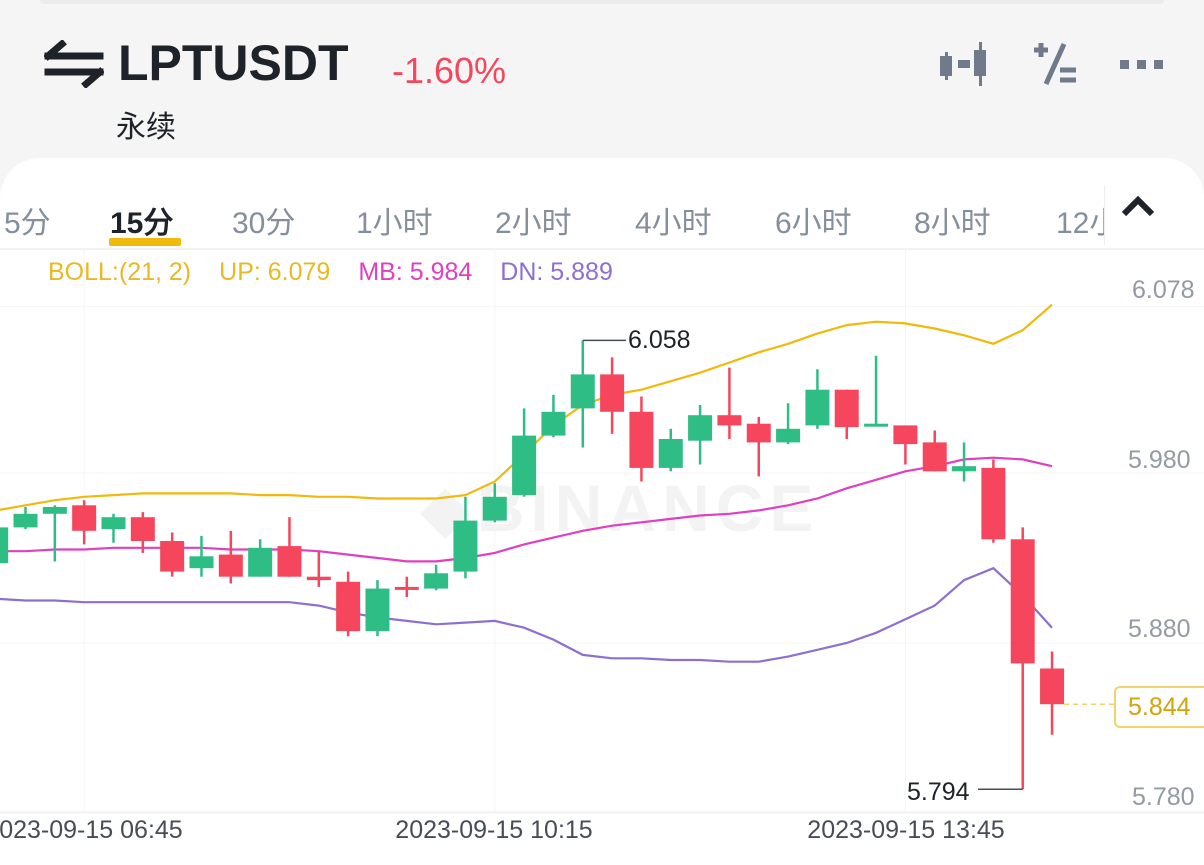 This screenshot has width=1204, height=865. I want to click on low-price-label: 5.794, so click(938, 792).